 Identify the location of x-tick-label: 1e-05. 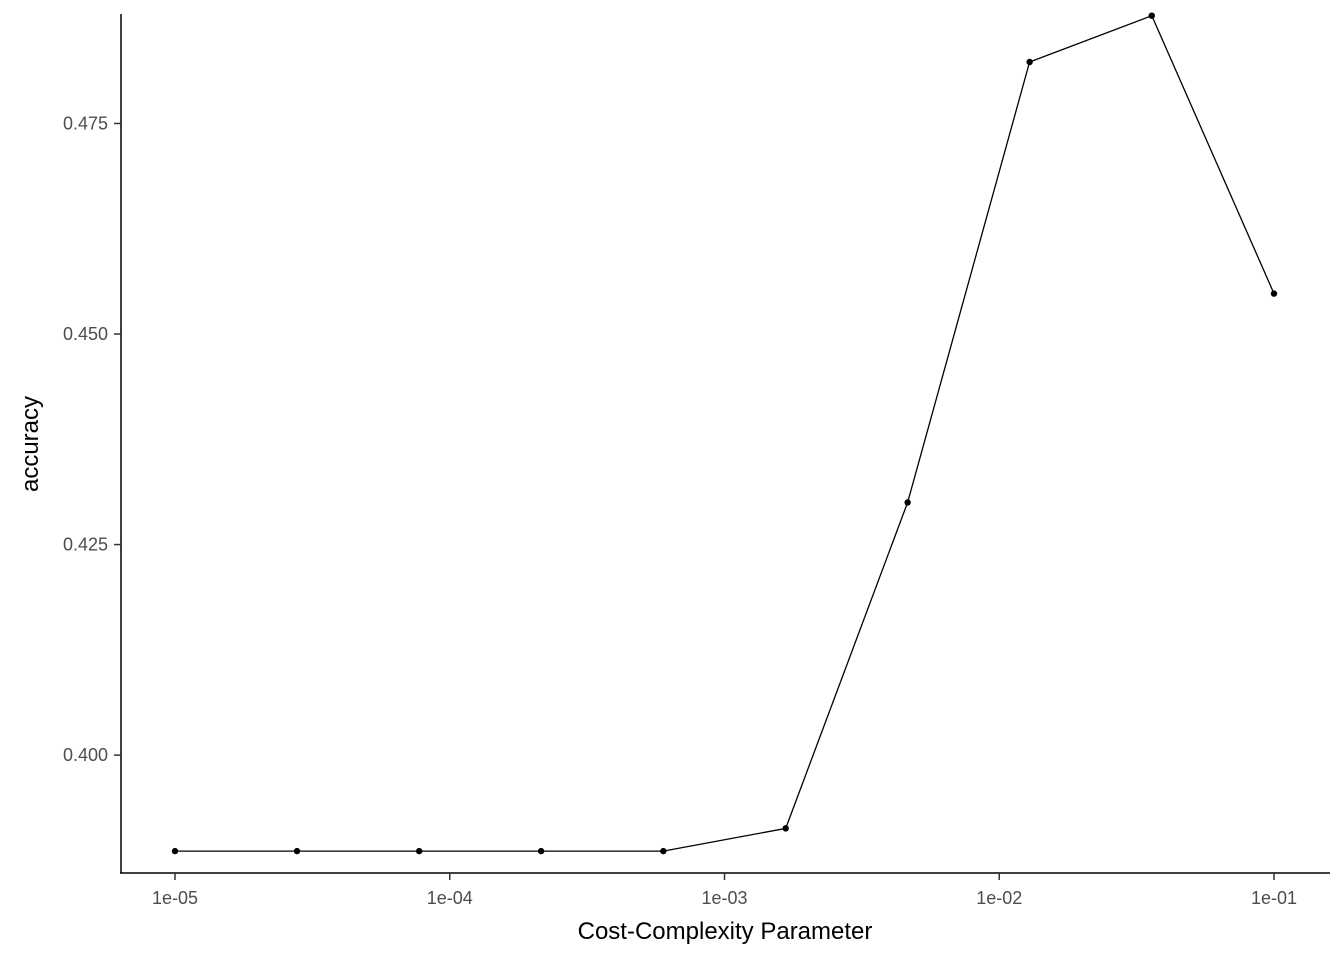
(175, 898).